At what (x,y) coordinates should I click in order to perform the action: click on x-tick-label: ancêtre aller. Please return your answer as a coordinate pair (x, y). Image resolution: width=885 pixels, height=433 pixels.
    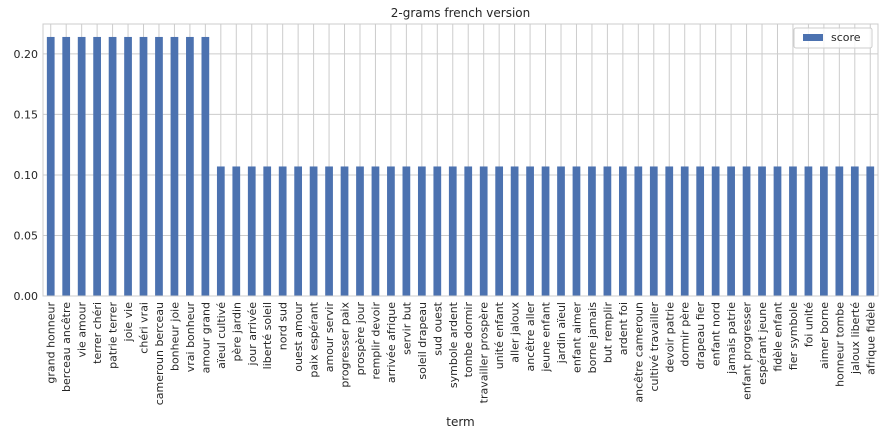
    Looking at the image, I should click on (530, 337).